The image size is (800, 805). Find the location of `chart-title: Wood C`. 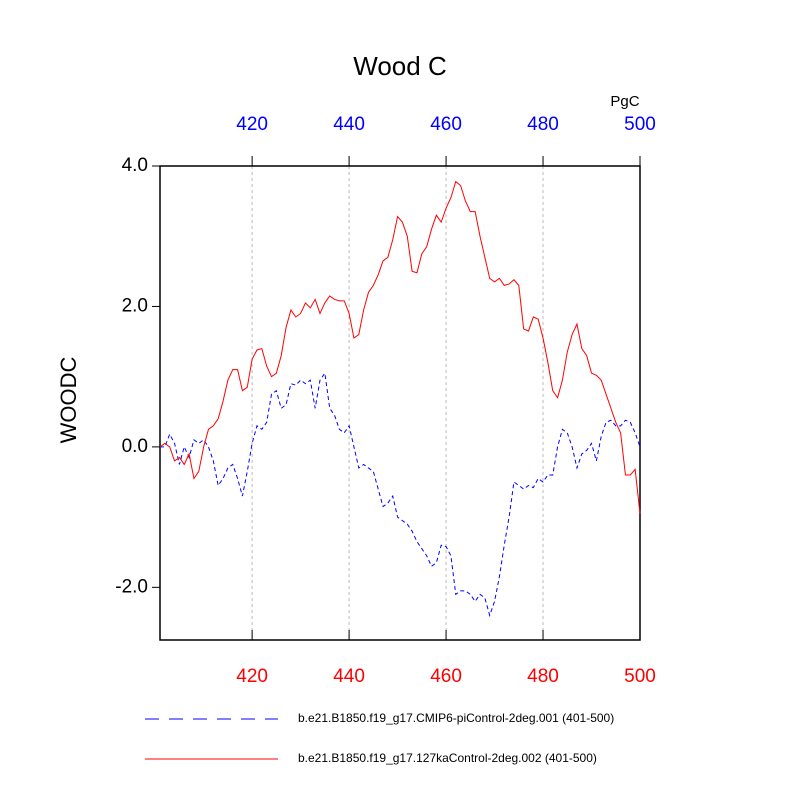

chart-title: Wood C is located at coordinates (399, 66).